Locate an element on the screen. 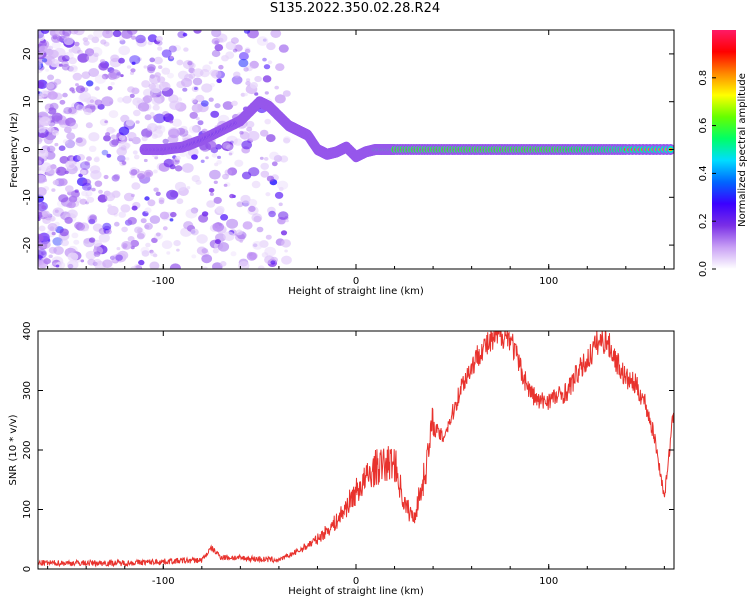  y-tick-label: 300 is located at coordinates (27, 390).